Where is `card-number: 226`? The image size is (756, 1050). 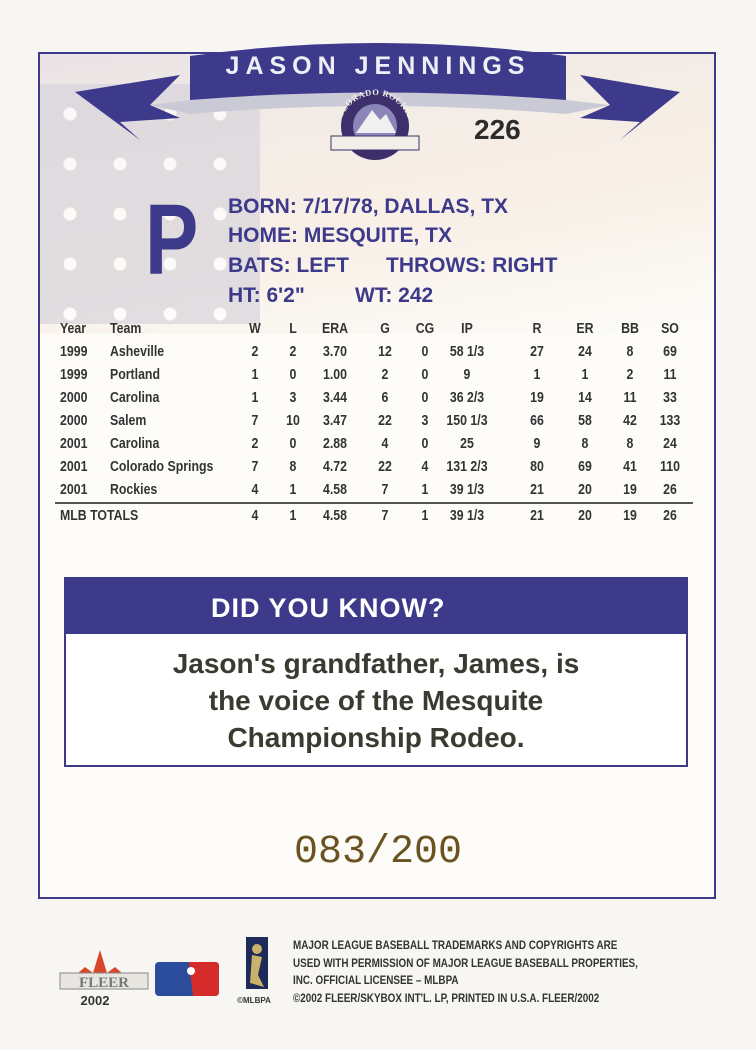 card-number: 226 is located at coordinates (497, 129).